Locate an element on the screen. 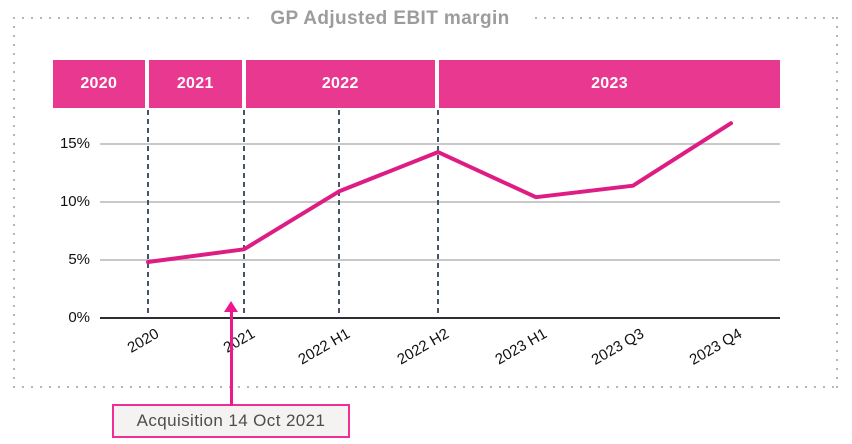  annotation-box: Acquisition 14 Oct 2021 is located at coordinates (231, 421).